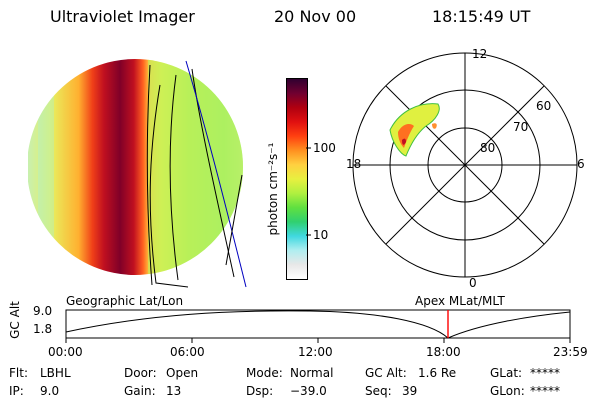  What do you see at coordinates (297, 179) in the screenshot?
I see `color-scale-bar` at bounding box center [297, 179].